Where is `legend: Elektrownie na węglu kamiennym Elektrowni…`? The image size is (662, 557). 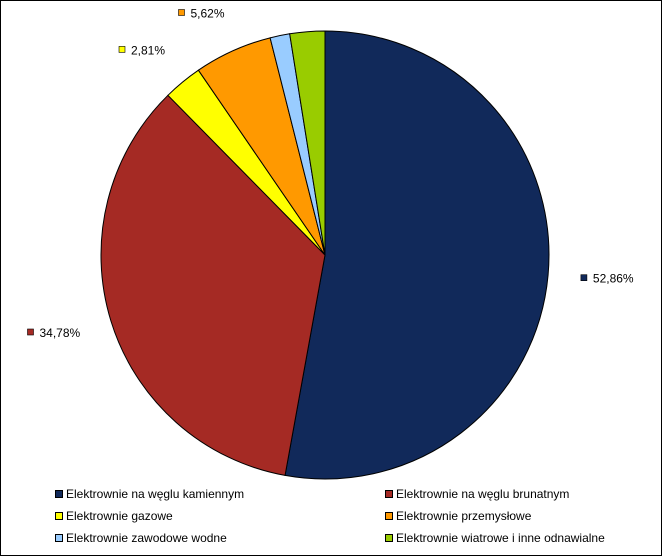 legend: Elektrownie na węglu kamiennym Elektrowni… is located at coordinates (345, 516).